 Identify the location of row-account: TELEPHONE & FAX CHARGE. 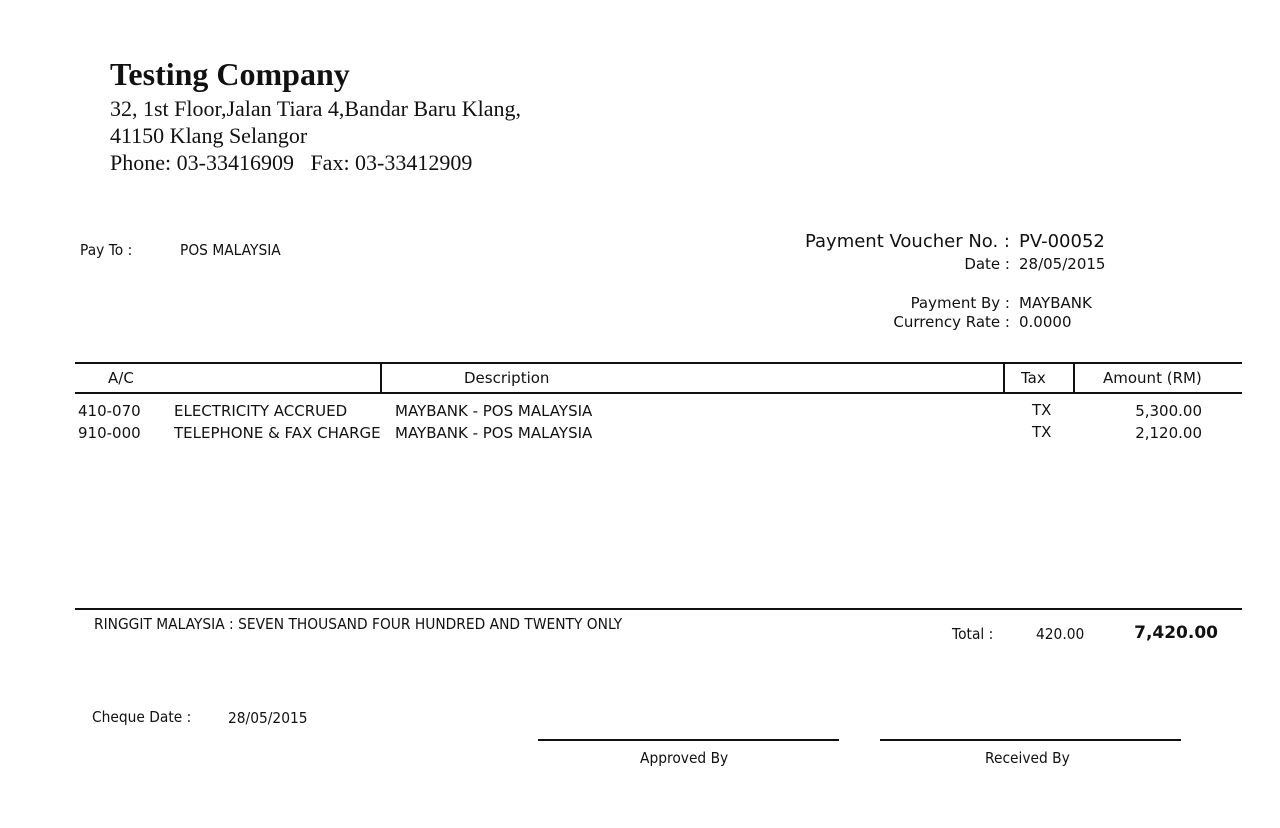
(277, 433).